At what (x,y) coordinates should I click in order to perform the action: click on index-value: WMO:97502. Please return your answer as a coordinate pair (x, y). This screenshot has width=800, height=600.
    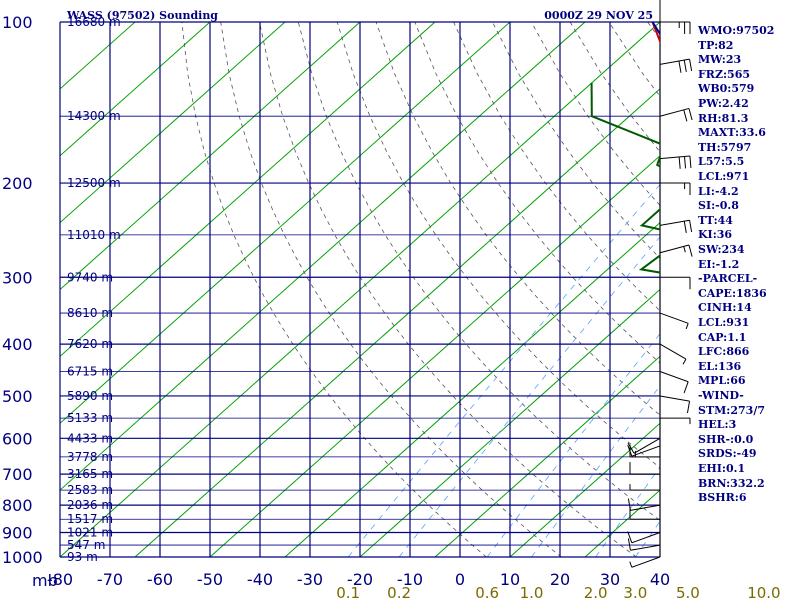
    Looking at the image, I should click on (736, 30).